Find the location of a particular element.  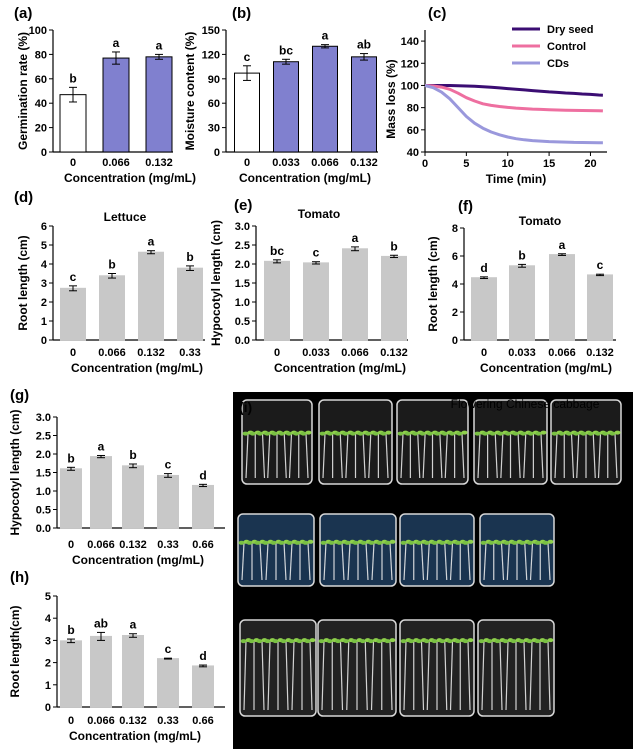

y-tick-label: 20 is located at coordinates (41, 129).